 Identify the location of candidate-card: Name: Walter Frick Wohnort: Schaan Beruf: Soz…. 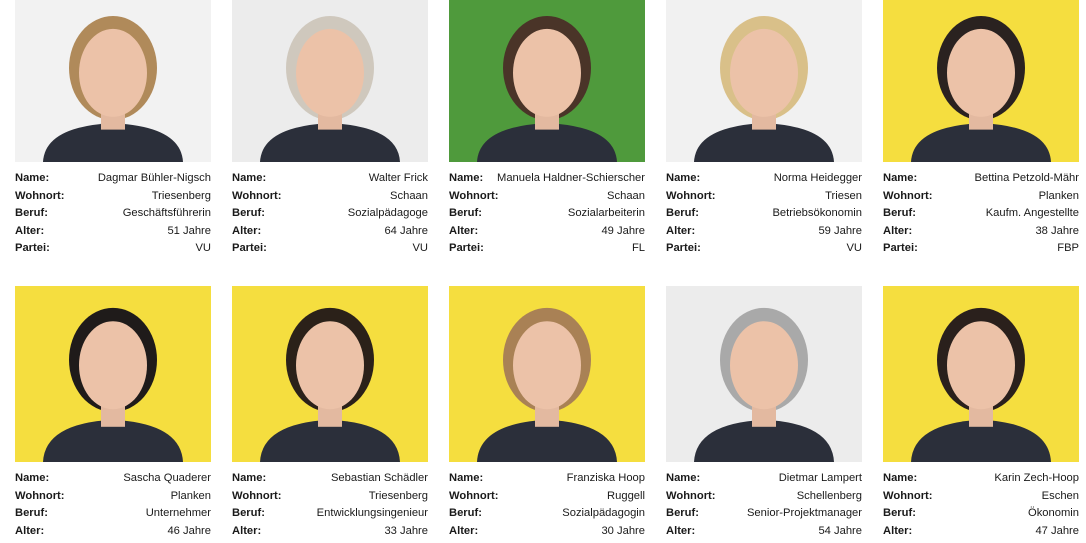
(330, 129).